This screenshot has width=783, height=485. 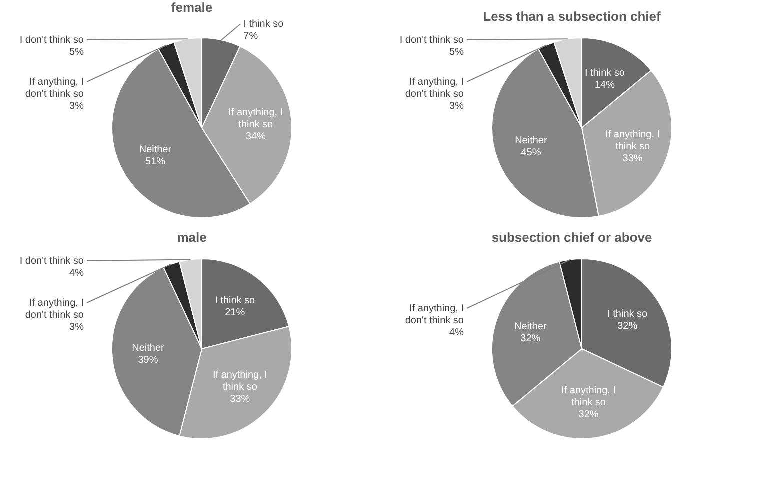 What do you see at coordinates (605, 86) in the screenshot?
I see `data-label: 14%` at bounding box center [605, 86].